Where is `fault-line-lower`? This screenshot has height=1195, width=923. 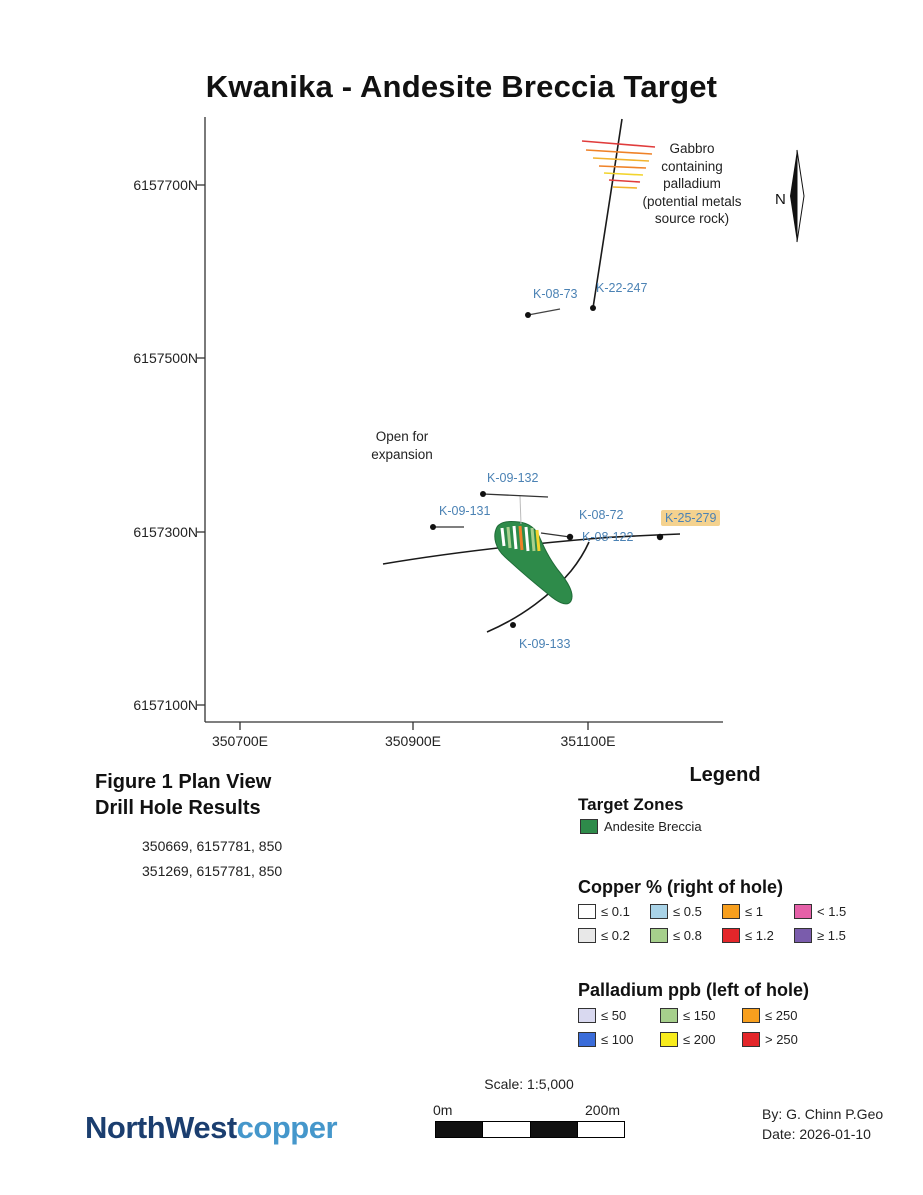
fault-line-lower is located at coordinates (531, 549).